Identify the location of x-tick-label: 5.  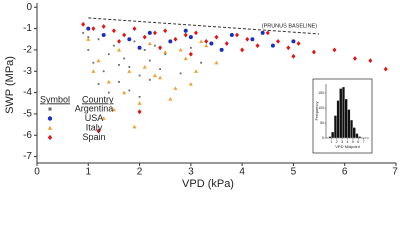
(294, 172).